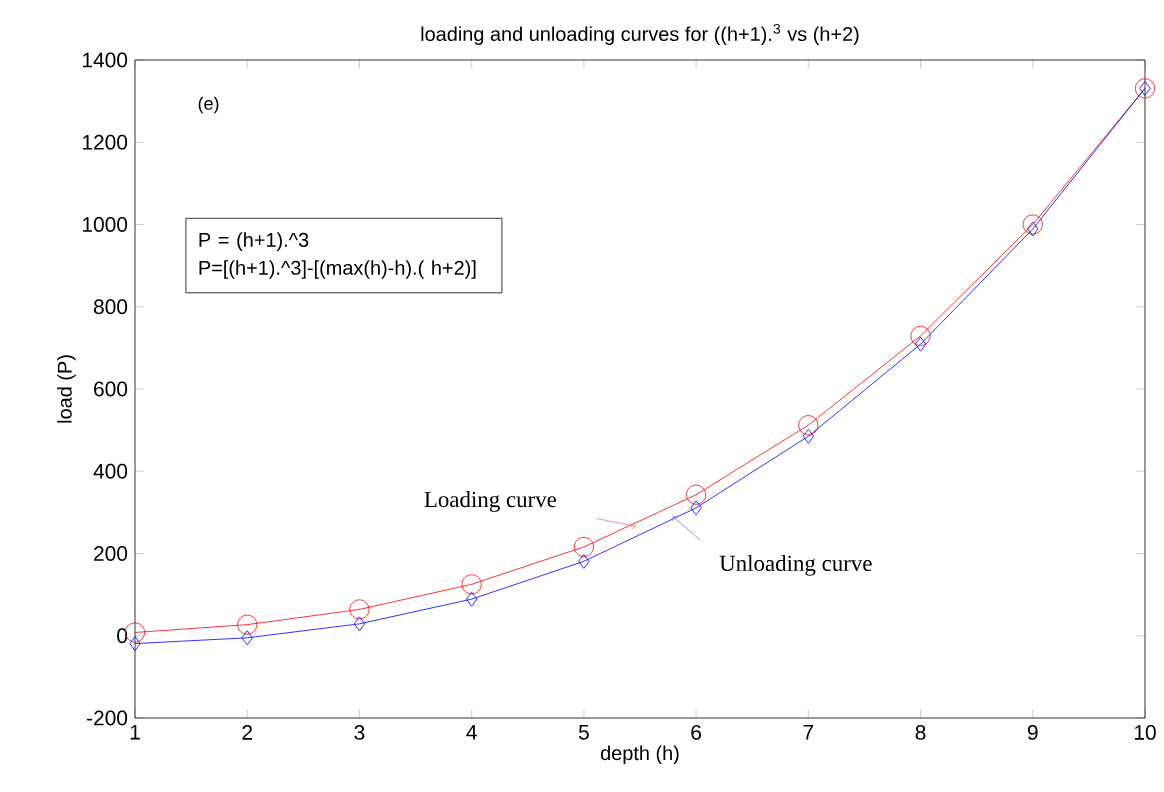 This screenshot has height=792, width=1164. Describe the element at coordinates (254, 241) in the screenshot. I see `annotation: P = (h+1).^3` at that location.